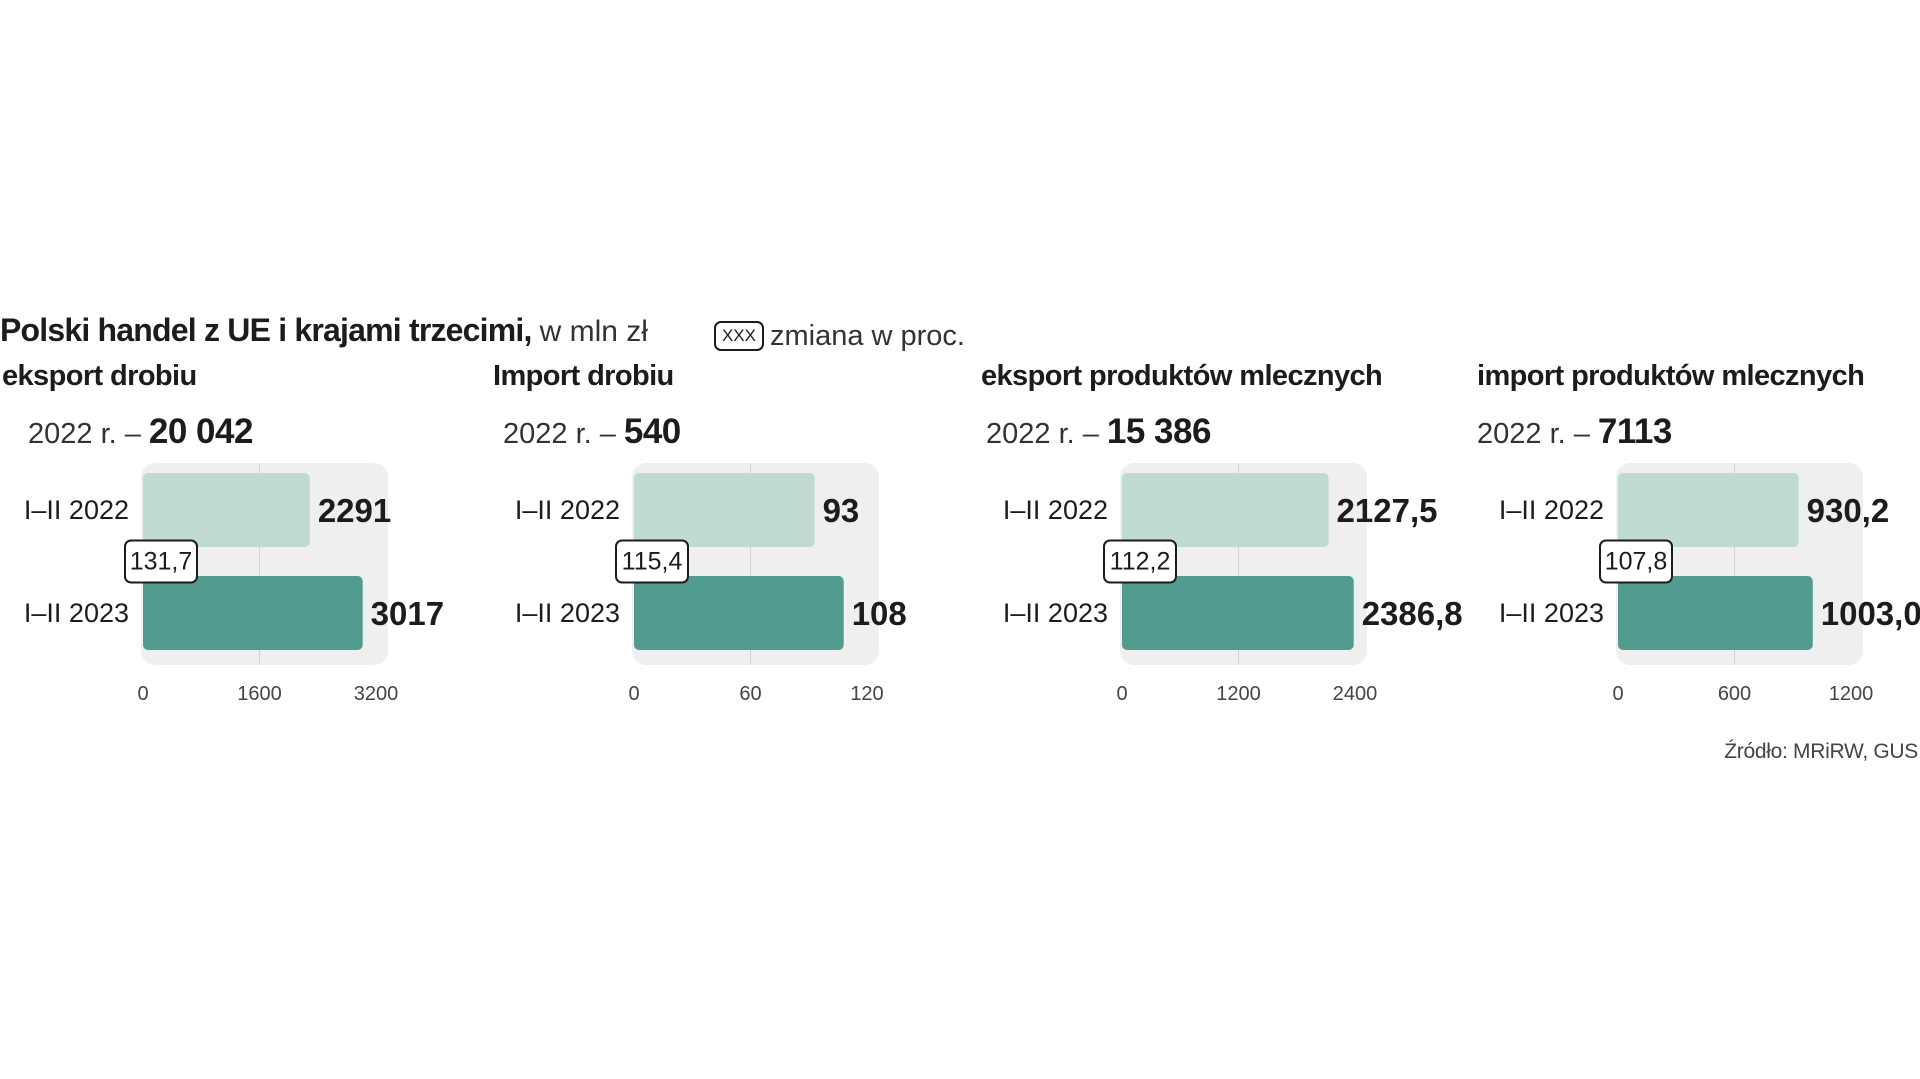 Image resolution: width=1920 pixels, height=1079 pixels. I want to click on year-total-value: 15 386, so click(1159, 431).